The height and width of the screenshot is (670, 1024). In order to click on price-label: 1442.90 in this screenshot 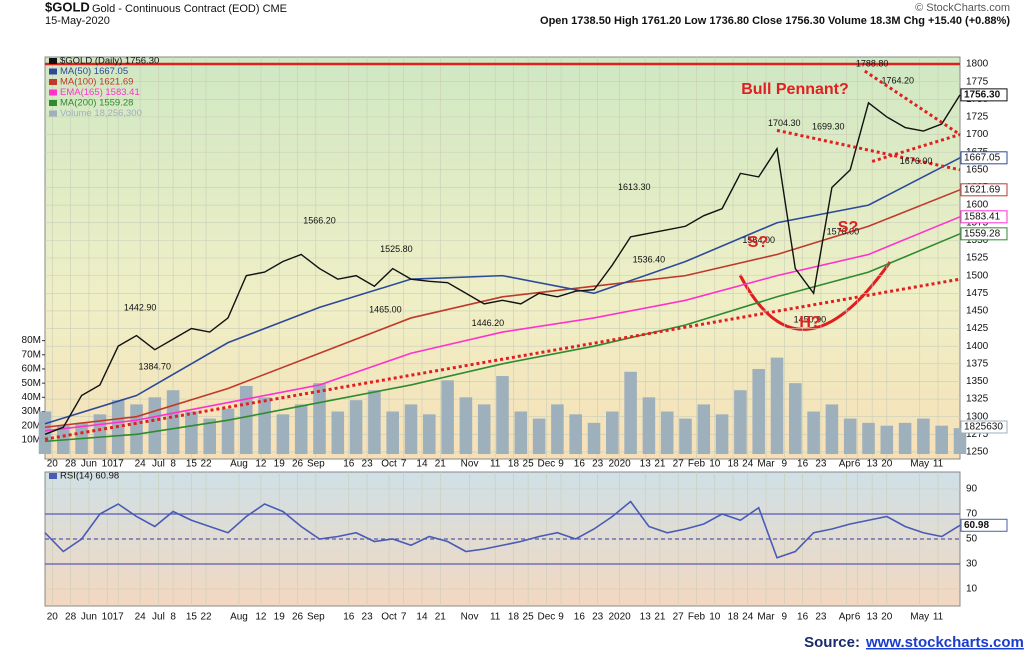, I will do `click(140, 307)`.